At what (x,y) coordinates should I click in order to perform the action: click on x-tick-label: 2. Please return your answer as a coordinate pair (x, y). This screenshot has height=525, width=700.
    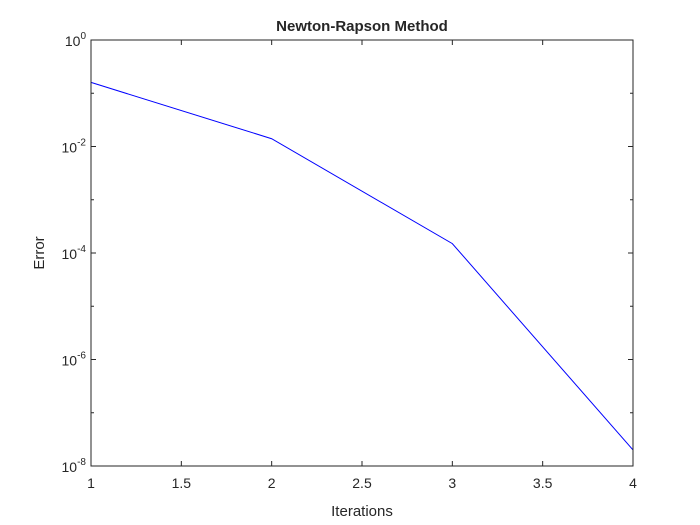
    Looking at the image, I should click on (272, 483).